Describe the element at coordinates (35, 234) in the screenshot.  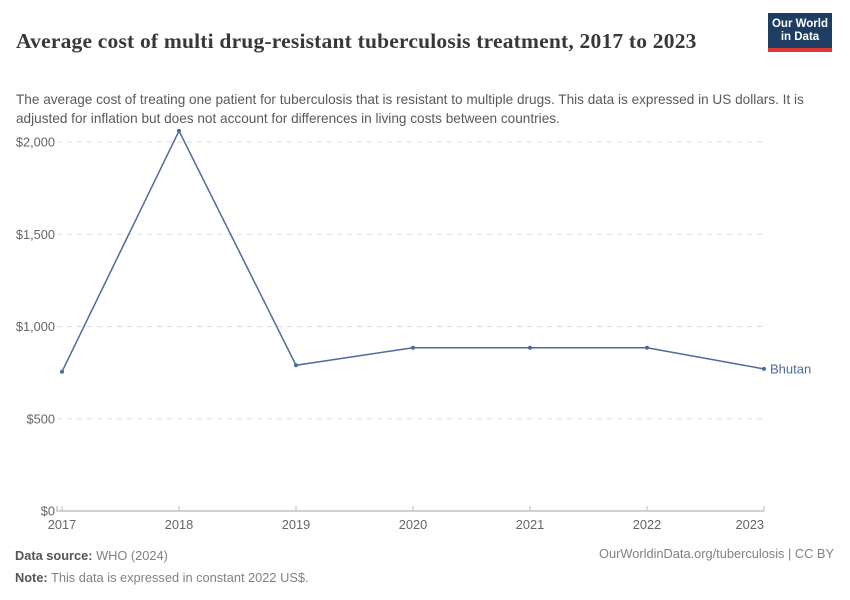
I see `y-tick-label: $1,500` at that location.